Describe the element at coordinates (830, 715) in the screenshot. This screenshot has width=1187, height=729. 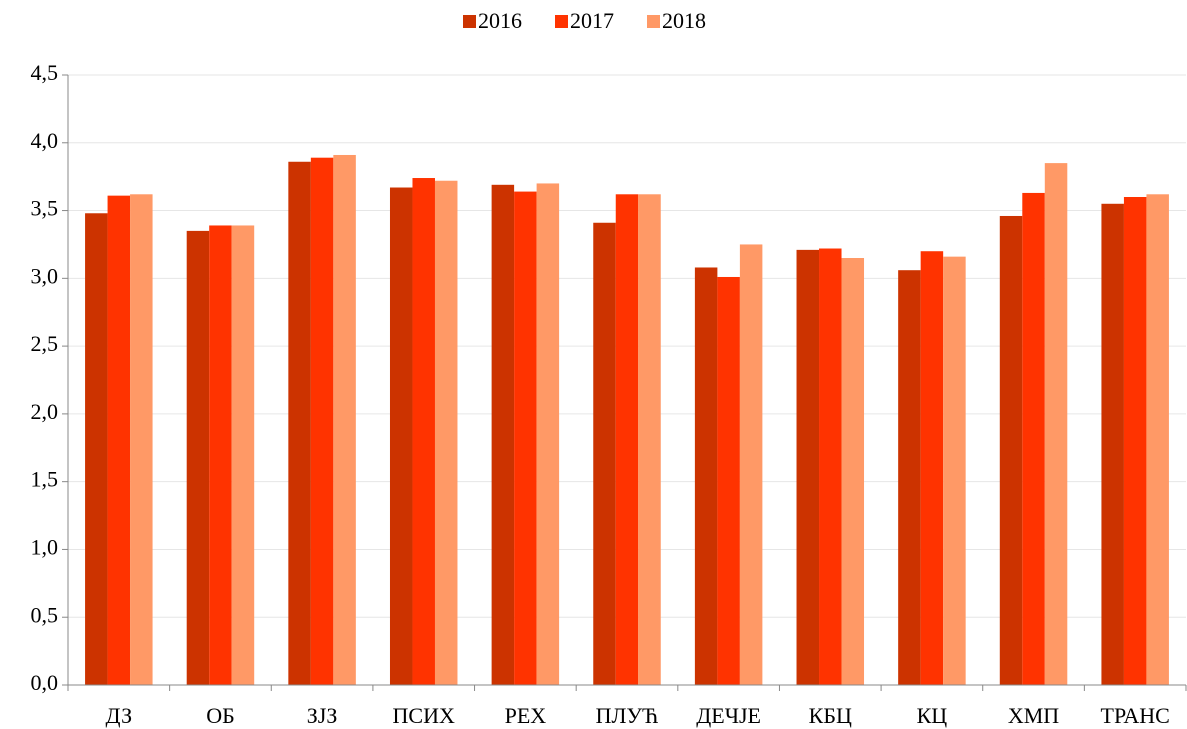
I see `x-tick-label: КБЦ` at that location.